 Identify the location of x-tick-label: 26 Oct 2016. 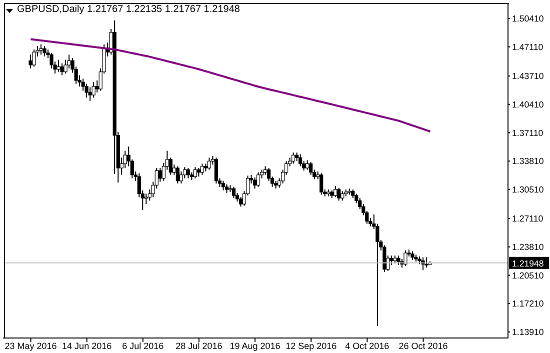
(423, 346).